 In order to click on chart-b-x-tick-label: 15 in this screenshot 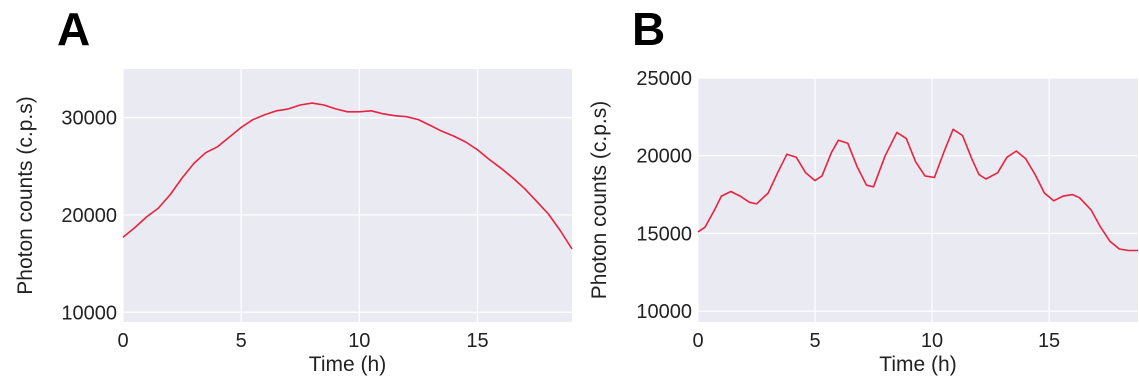, I will do `click(1049, 341)`.